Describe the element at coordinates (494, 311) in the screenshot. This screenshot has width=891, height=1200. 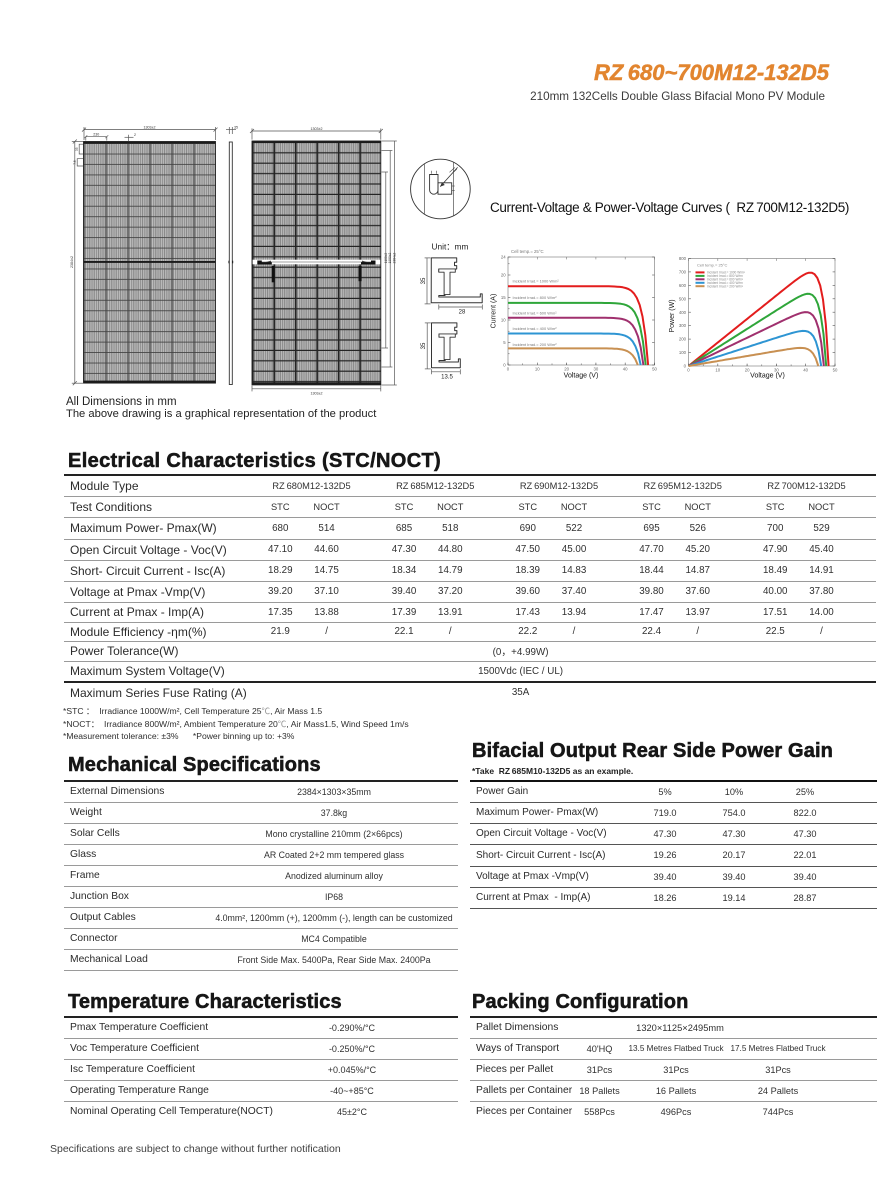
I see `svg-text: Current (A)` at that location.